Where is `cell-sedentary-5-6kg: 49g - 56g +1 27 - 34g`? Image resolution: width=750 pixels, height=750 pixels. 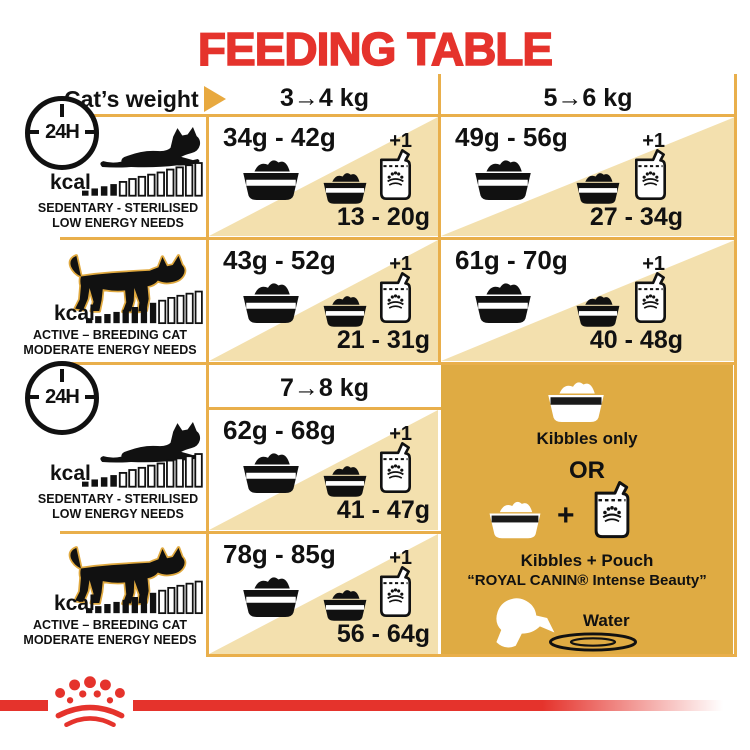
cell-sedentary-5-6kg: 49g - 56g +1 27 - 34g is located at coordinates (588, 176).